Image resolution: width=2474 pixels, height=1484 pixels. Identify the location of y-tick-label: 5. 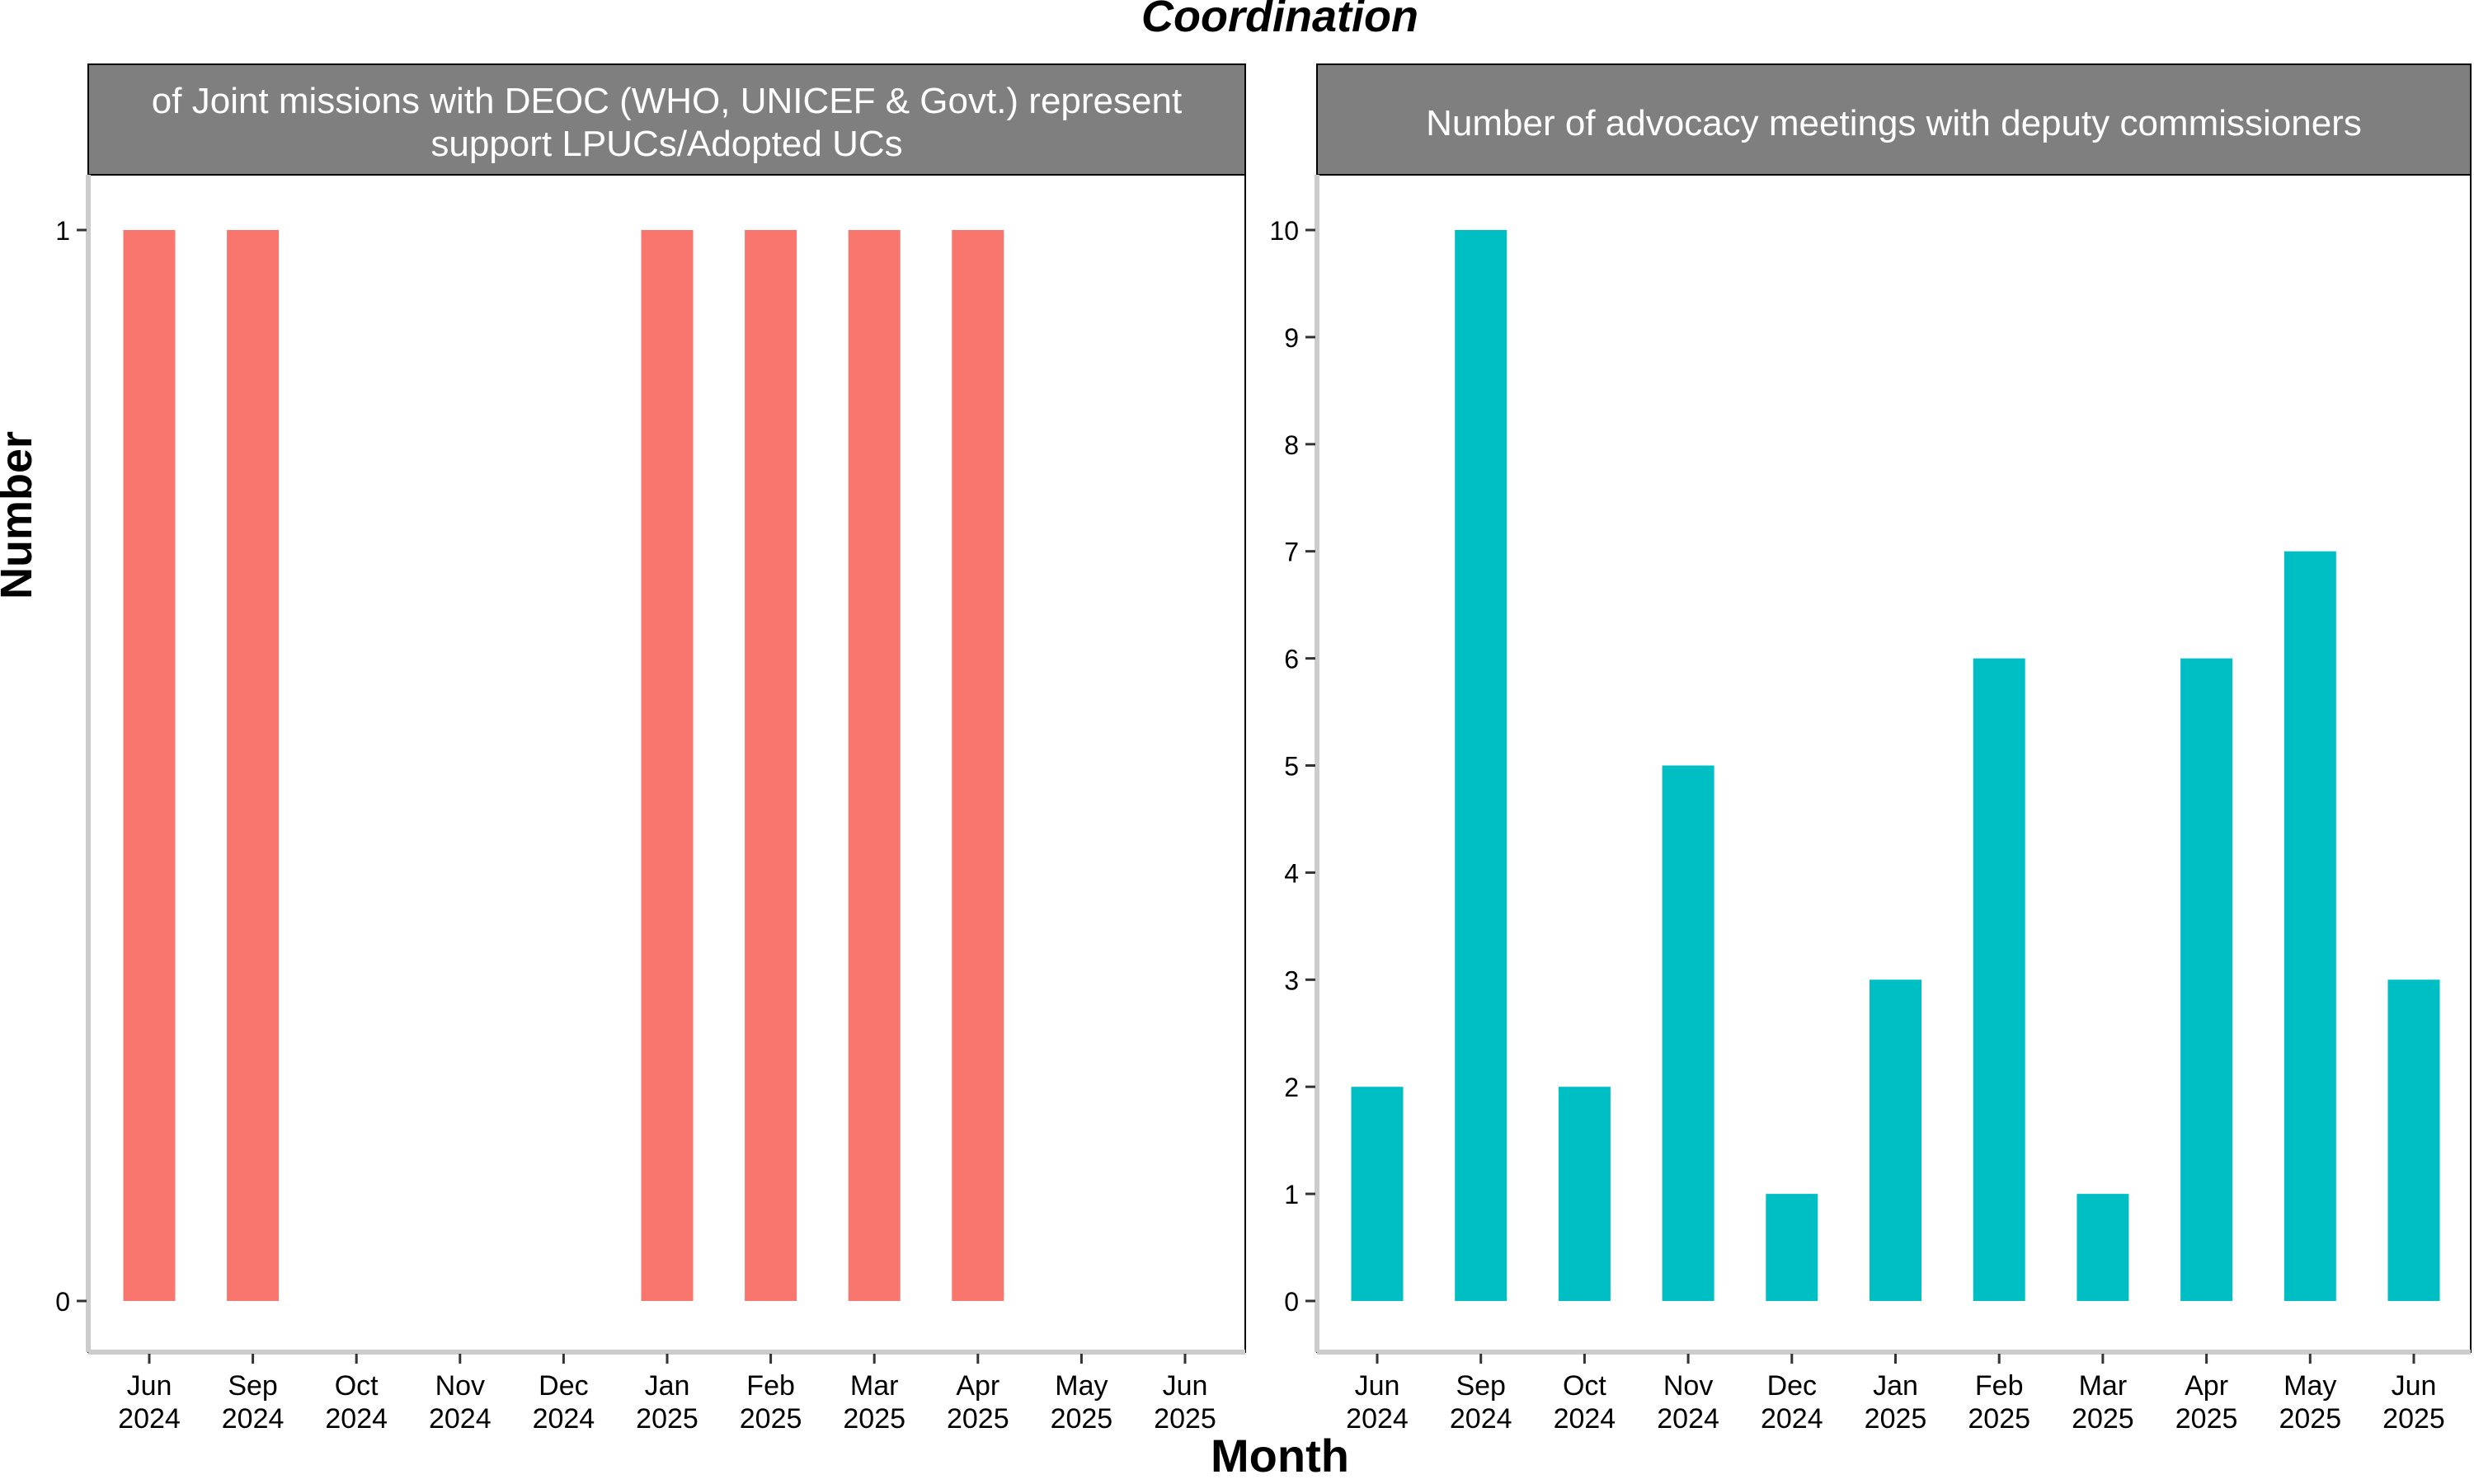
(1291, 767).